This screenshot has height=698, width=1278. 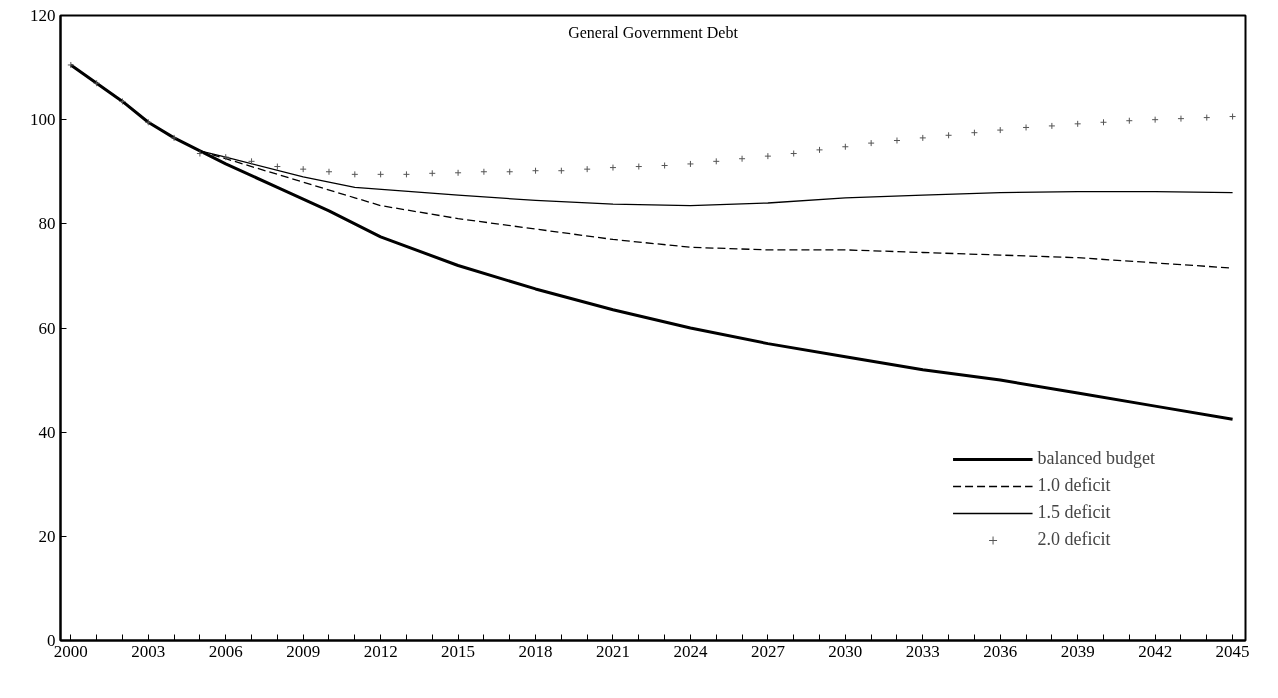 What do you see at coordinates (47, 224) in the screenshot?
I see `y-tick-label: 80` at bounding box center [47, 224].